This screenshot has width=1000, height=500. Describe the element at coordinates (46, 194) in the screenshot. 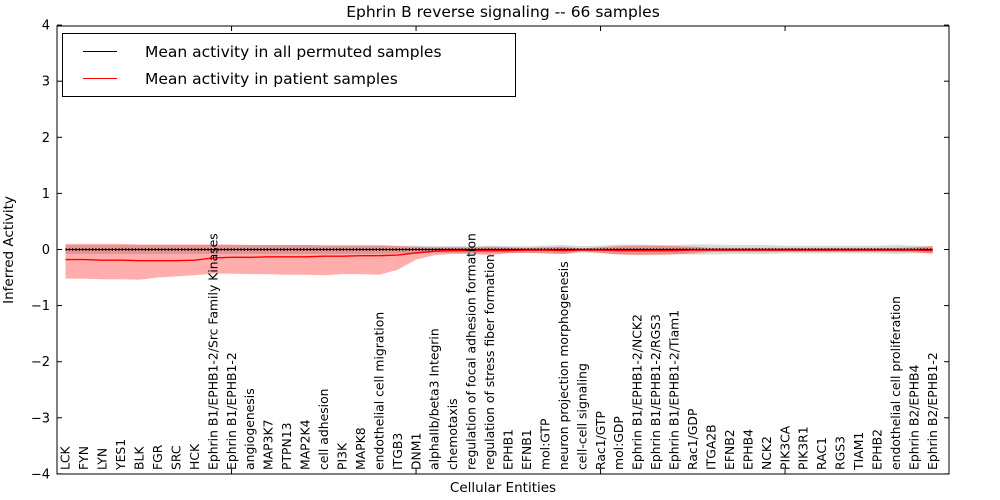

I see `y-tick-label: 1` at that location.